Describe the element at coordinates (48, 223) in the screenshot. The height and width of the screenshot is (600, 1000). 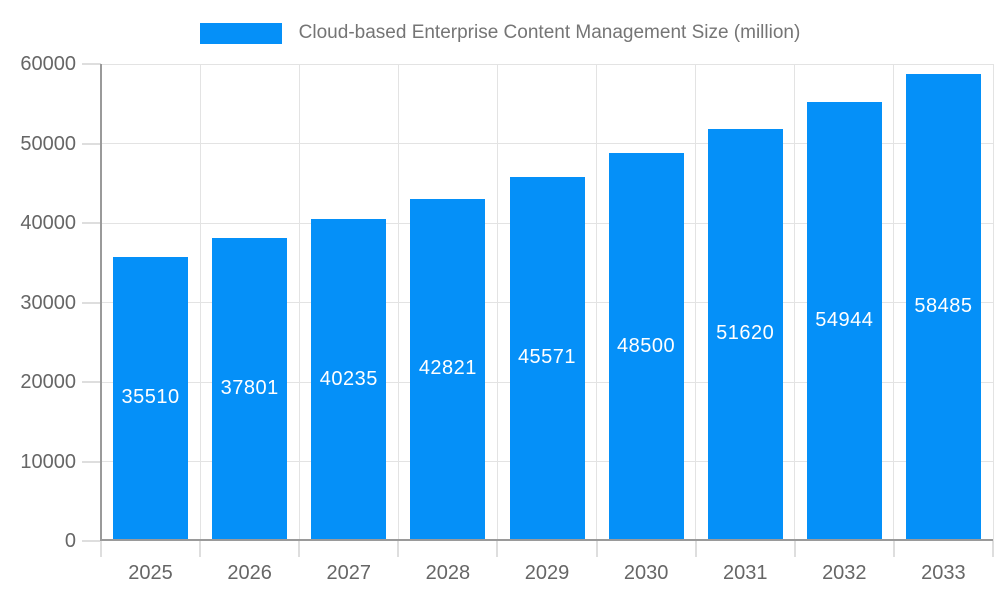
I see `y-axis-tick-label: 40000` at that location.